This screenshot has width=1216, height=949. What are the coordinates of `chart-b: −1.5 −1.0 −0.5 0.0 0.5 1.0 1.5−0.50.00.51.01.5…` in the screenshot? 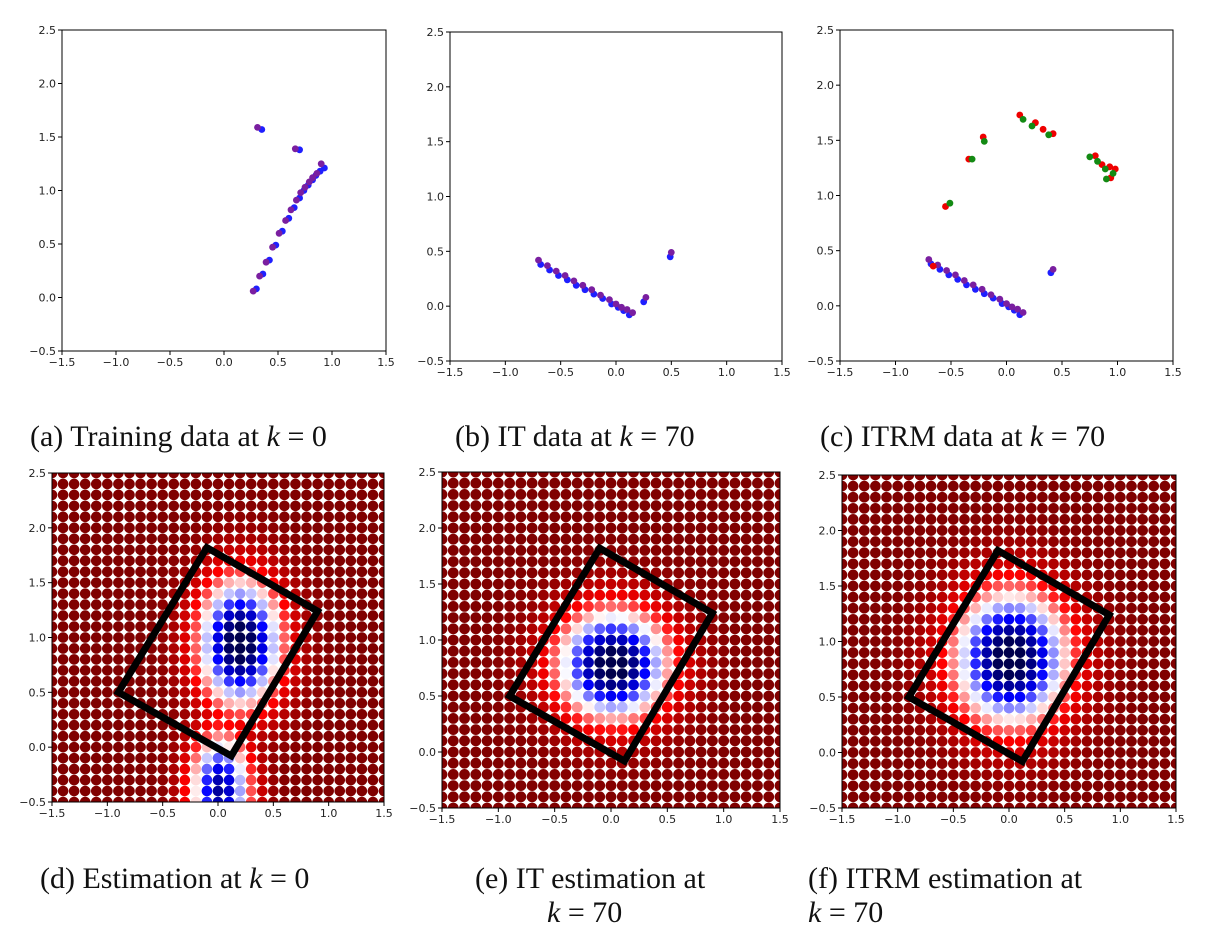 It's located at (603, 202).